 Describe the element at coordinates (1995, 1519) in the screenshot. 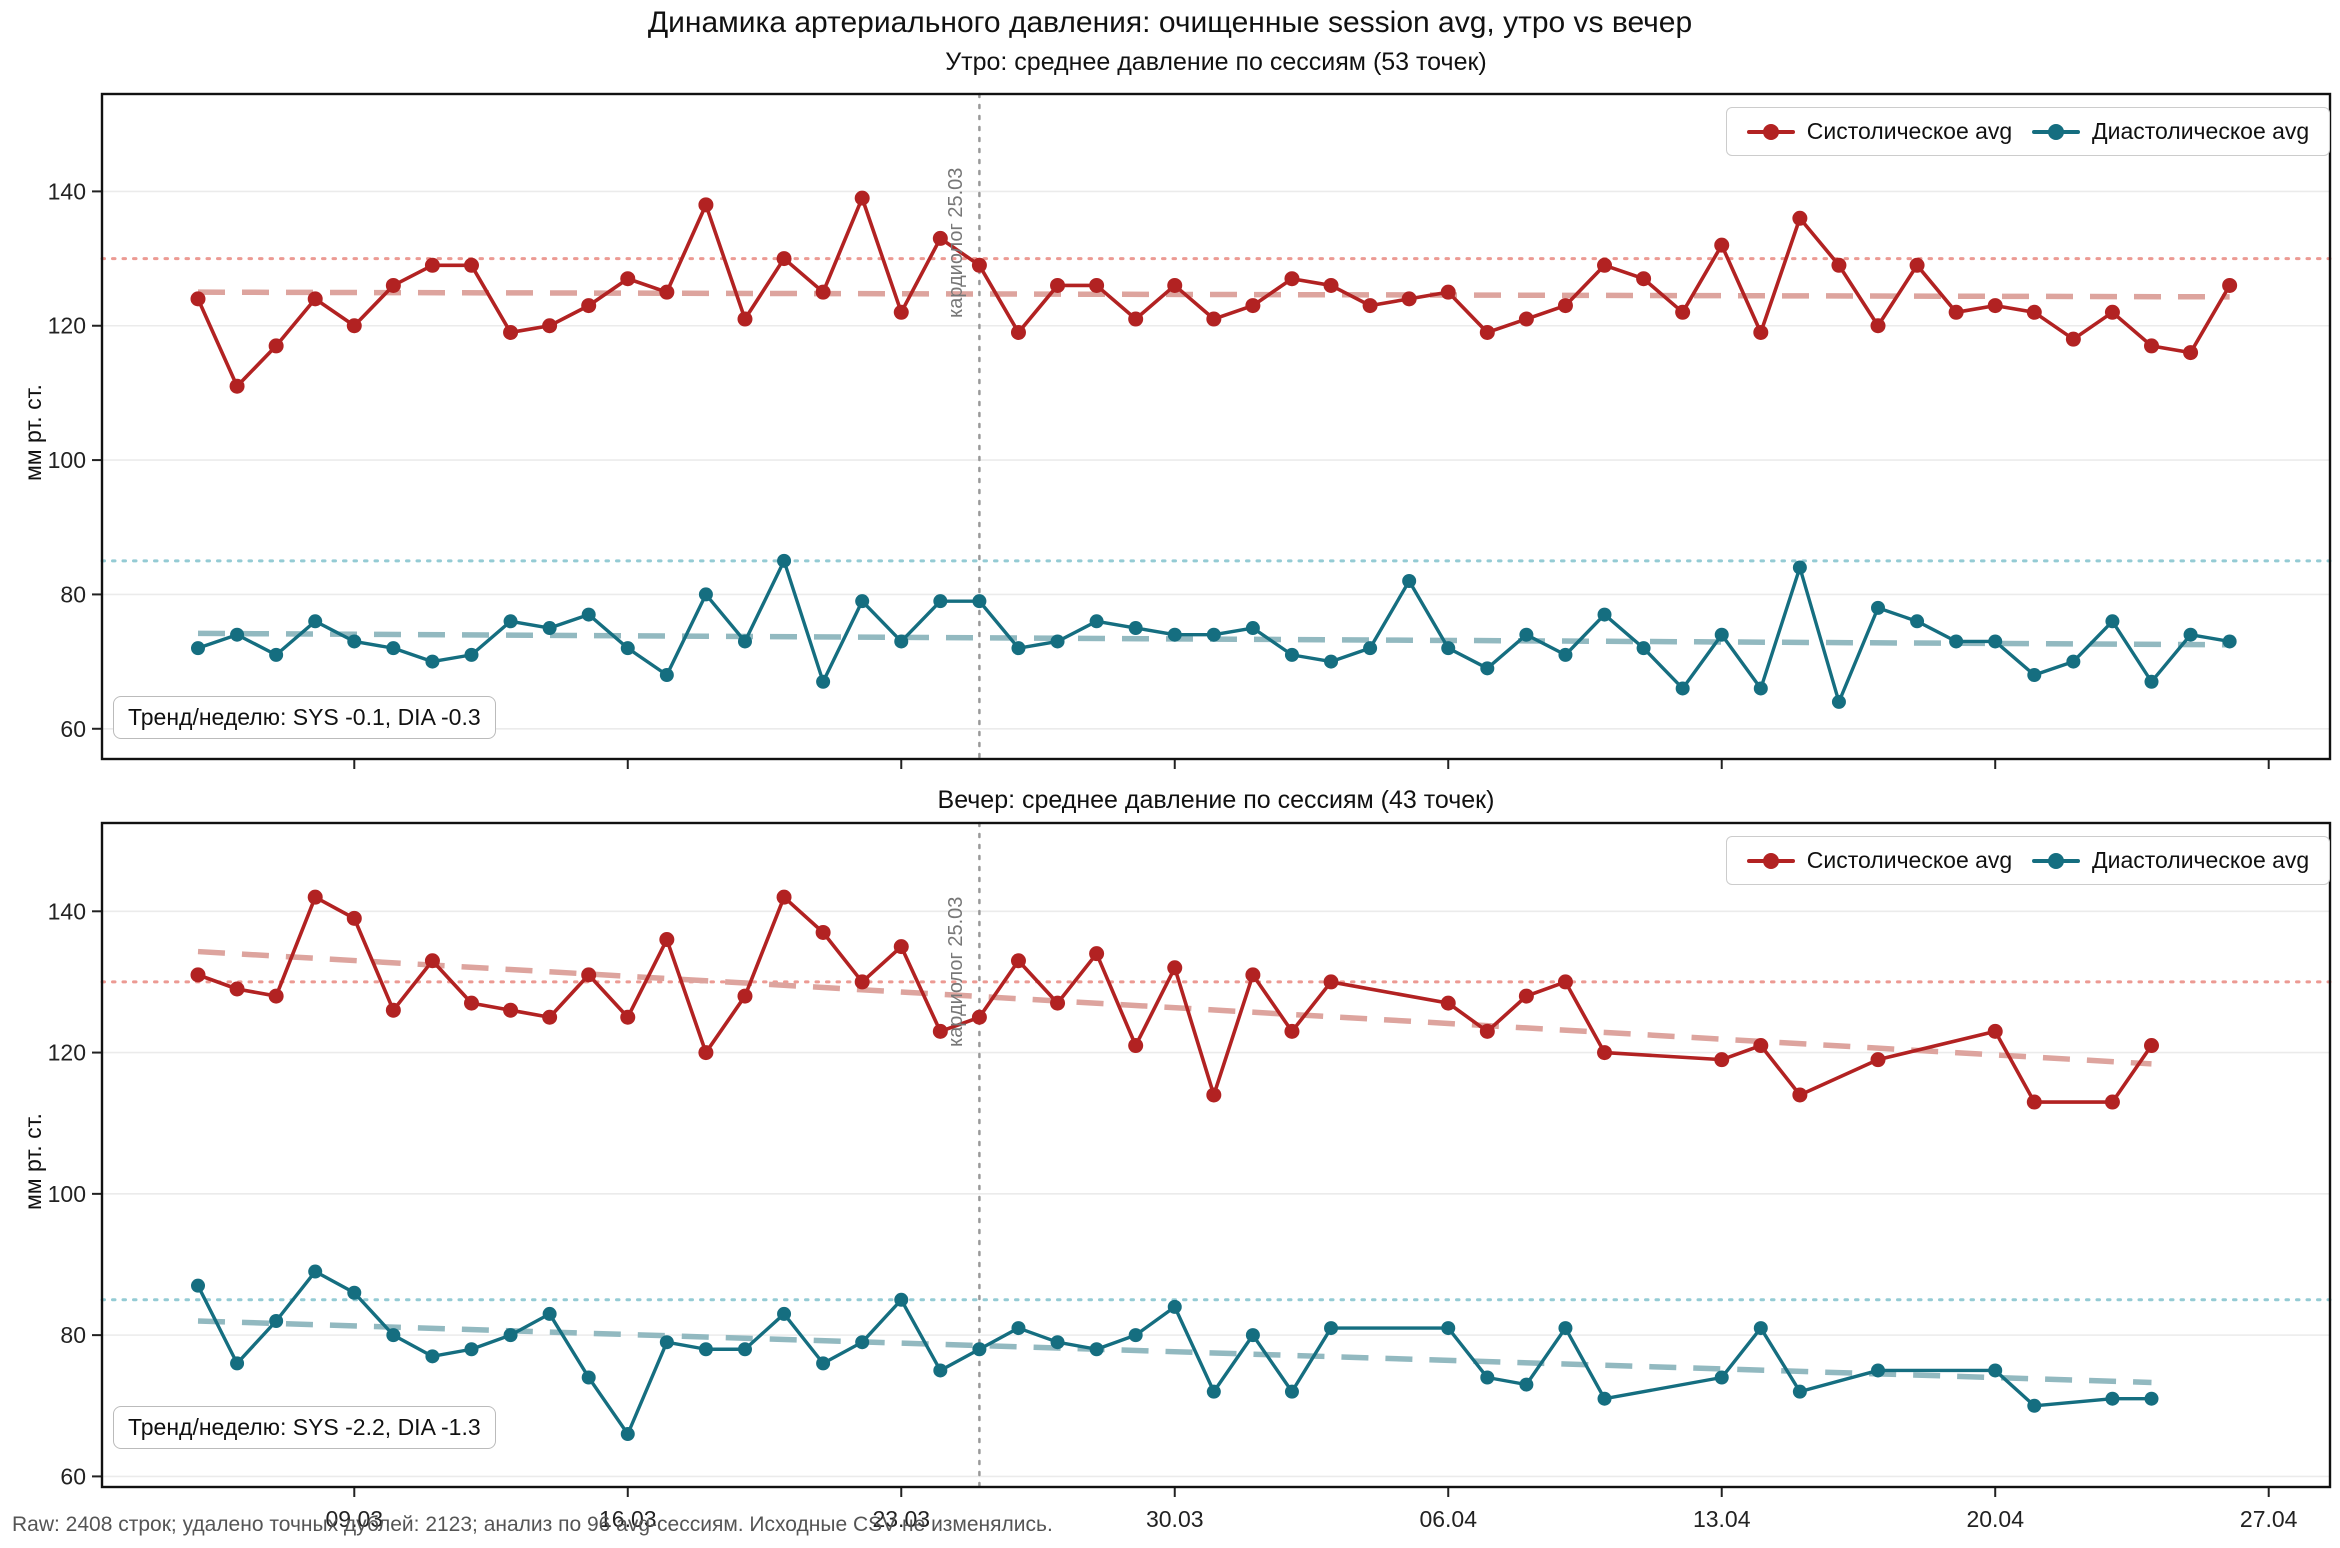

I see `svg-text: 20.04` at that location.